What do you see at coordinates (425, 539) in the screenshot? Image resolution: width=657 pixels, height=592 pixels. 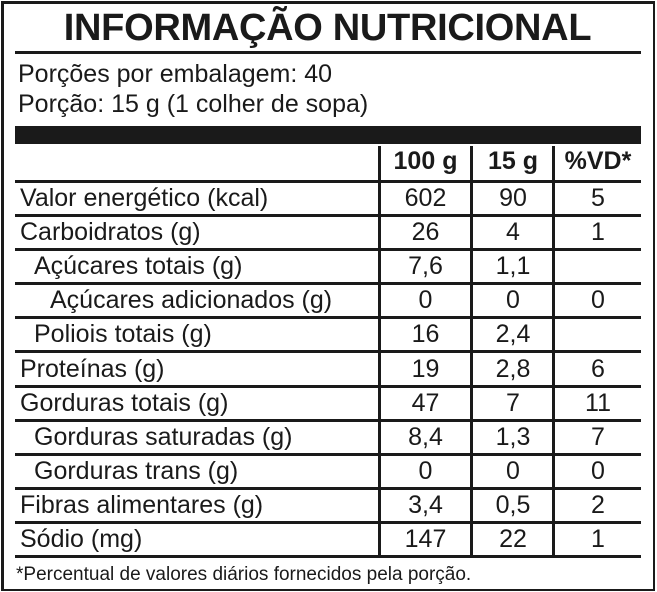 I see `value-per-100g: 147` at bounding box center [425, 539].